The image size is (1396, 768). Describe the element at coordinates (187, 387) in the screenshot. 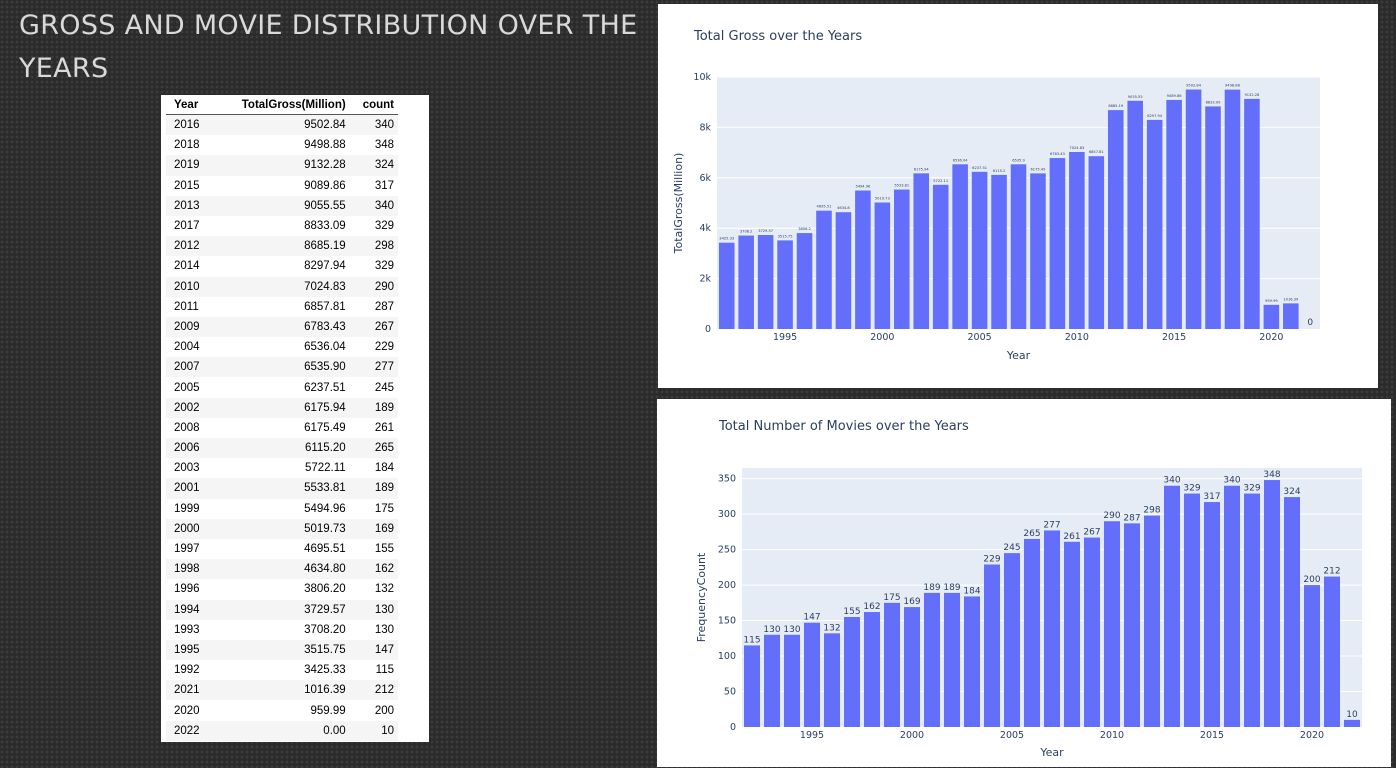

I see `cell-year: 2005` at that location.